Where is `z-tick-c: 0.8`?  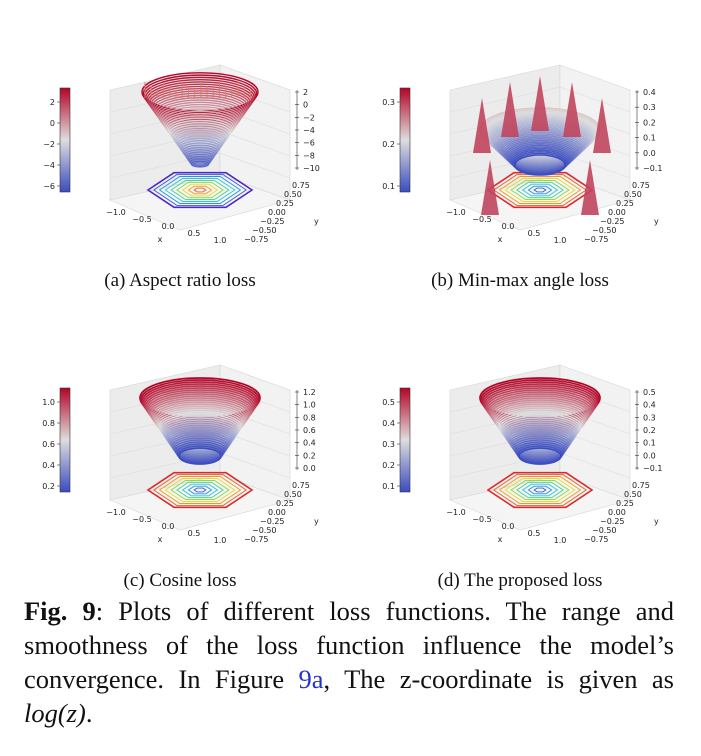
z-tick-c: 0.8 is located at coordinates (309, 417).